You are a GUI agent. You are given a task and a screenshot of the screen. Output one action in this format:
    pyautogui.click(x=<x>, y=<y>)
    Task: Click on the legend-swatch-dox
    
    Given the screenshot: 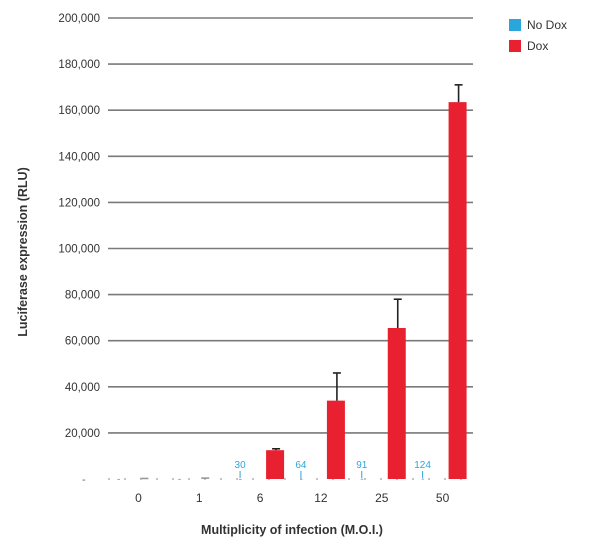 What is the action you would take?
    pyautogui.click(x=515, y=46)
    